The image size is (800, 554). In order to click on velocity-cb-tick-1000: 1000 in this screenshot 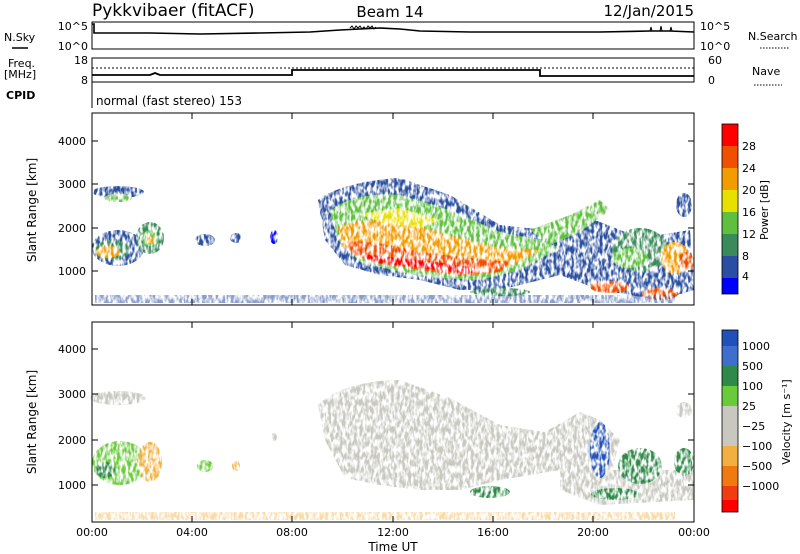, I will do `click(756, 346)`.